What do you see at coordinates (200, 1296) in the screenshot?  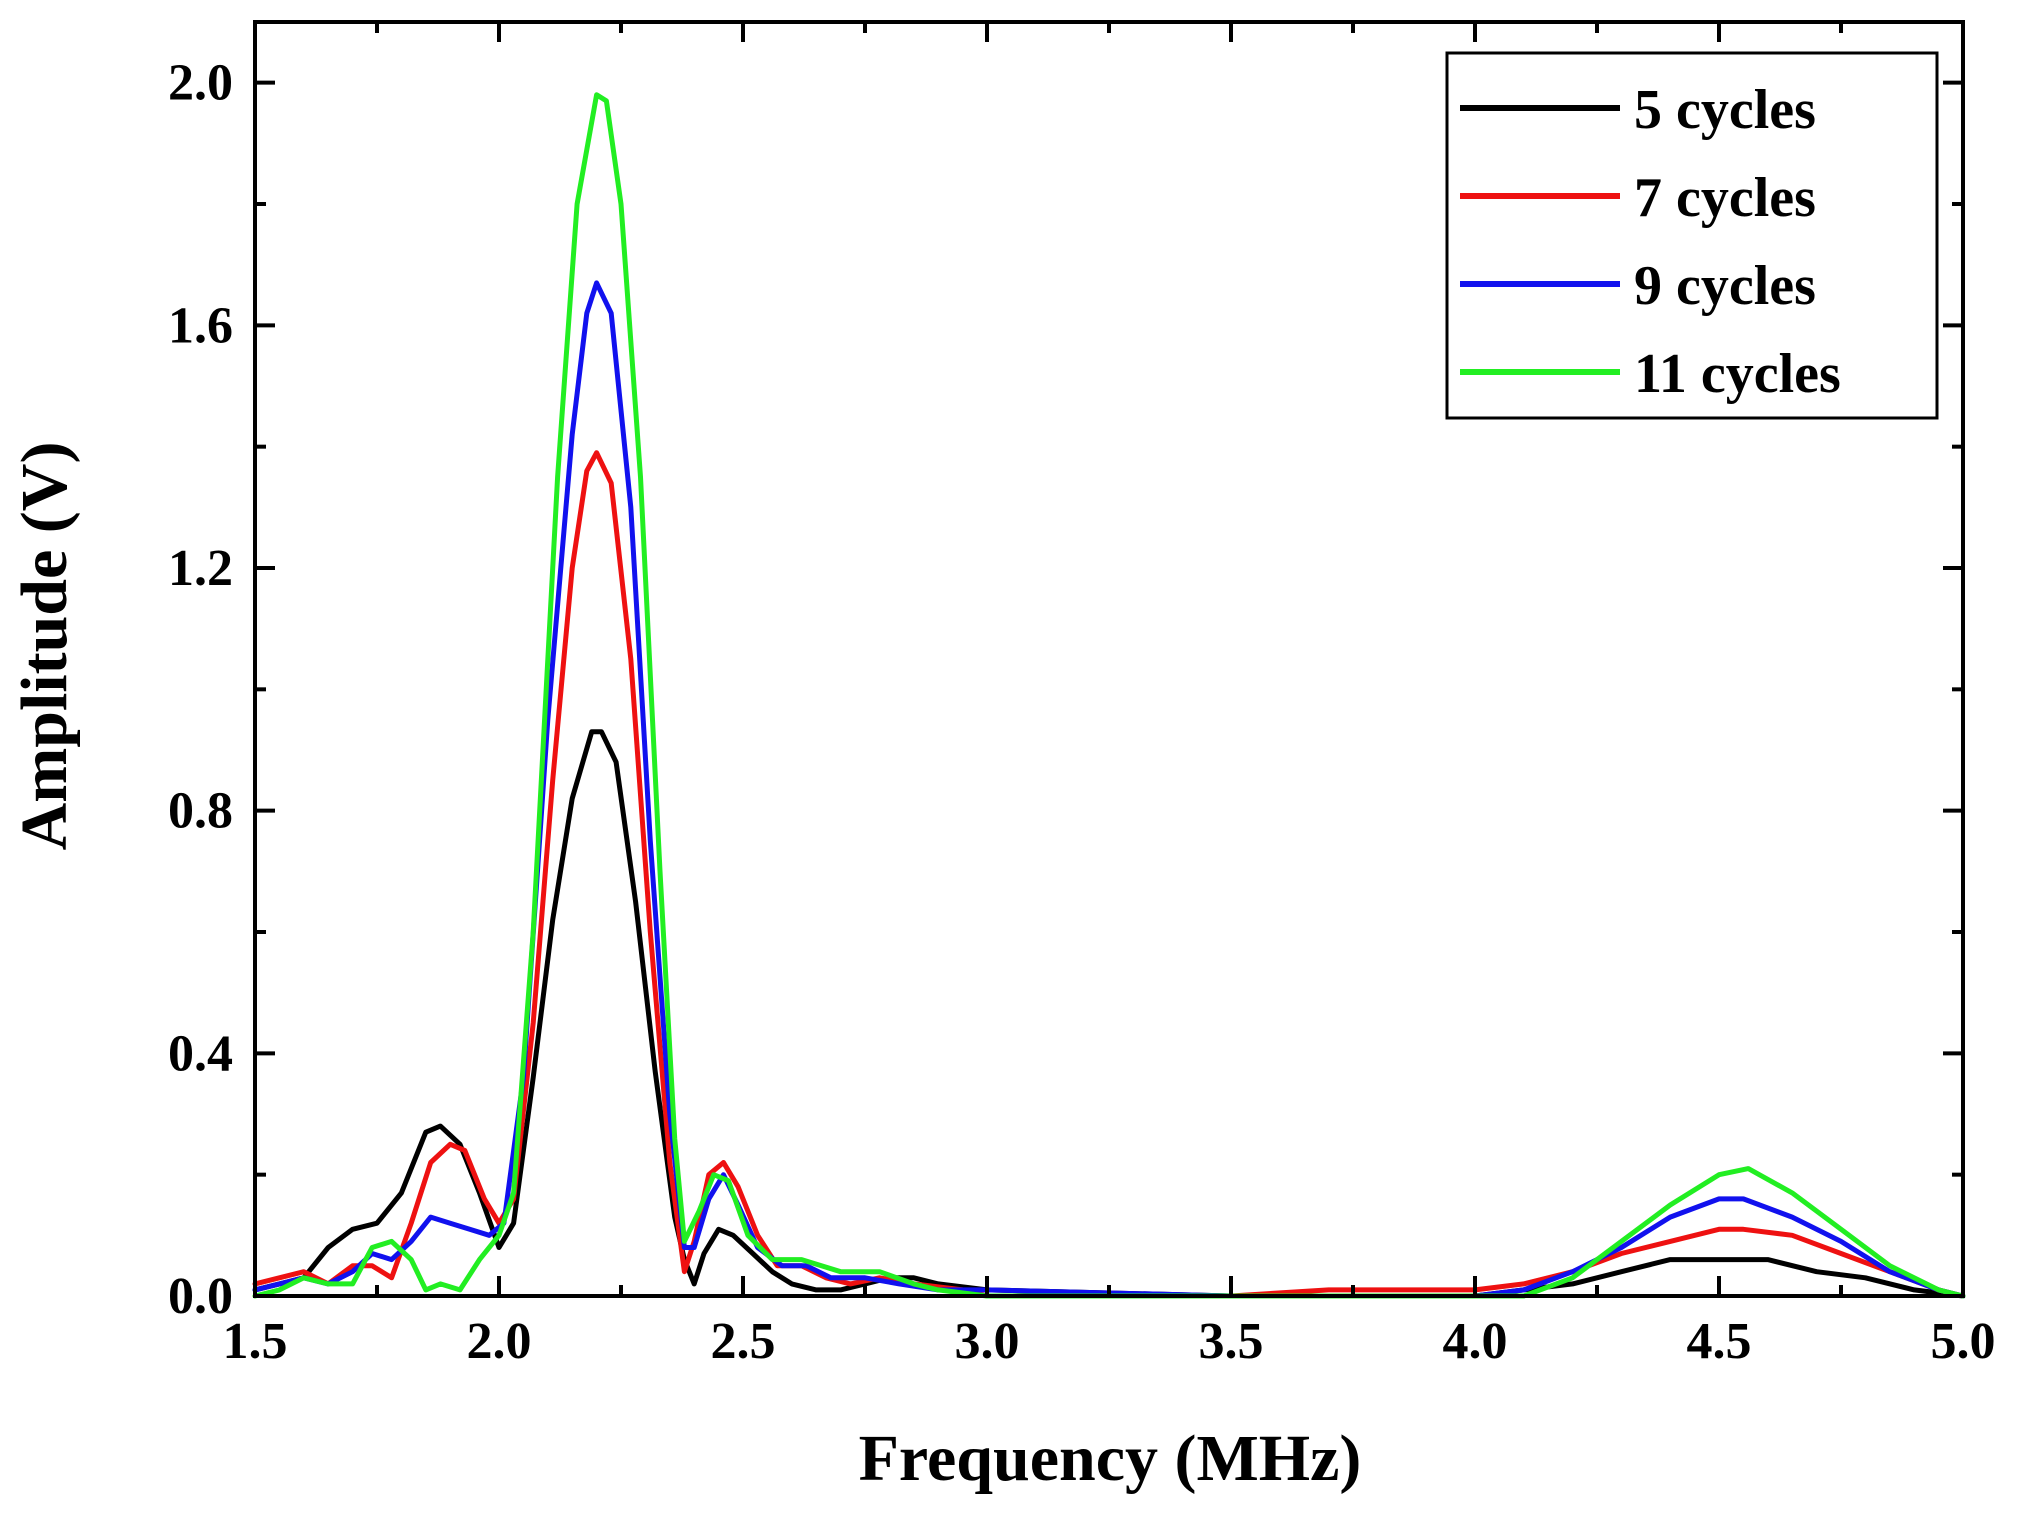 I see `y-tick-label: 0.0` at bounding box center [200, 1296].